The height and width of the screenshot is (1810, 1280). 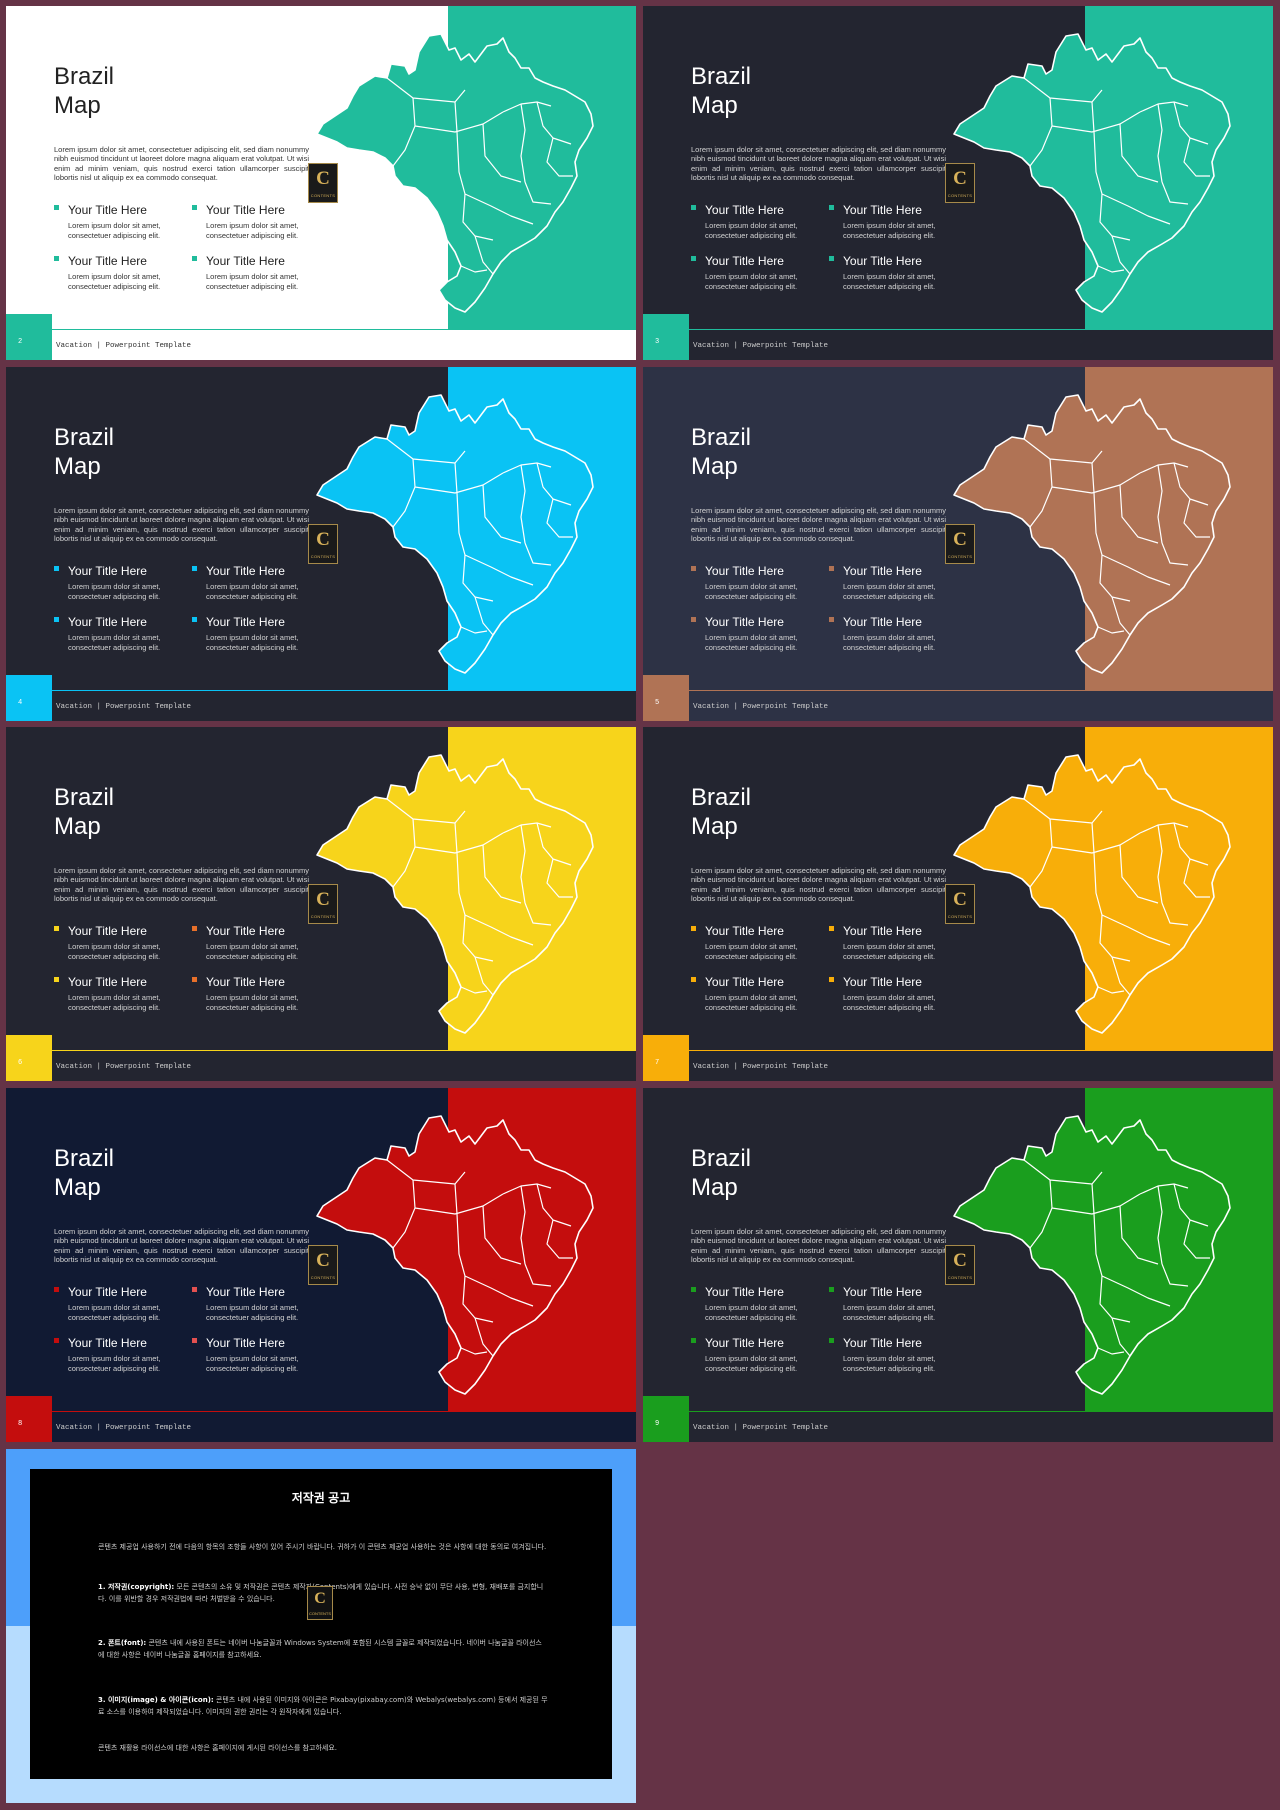 I want to click on logo-letter: C, so click(x=960, y=1260).